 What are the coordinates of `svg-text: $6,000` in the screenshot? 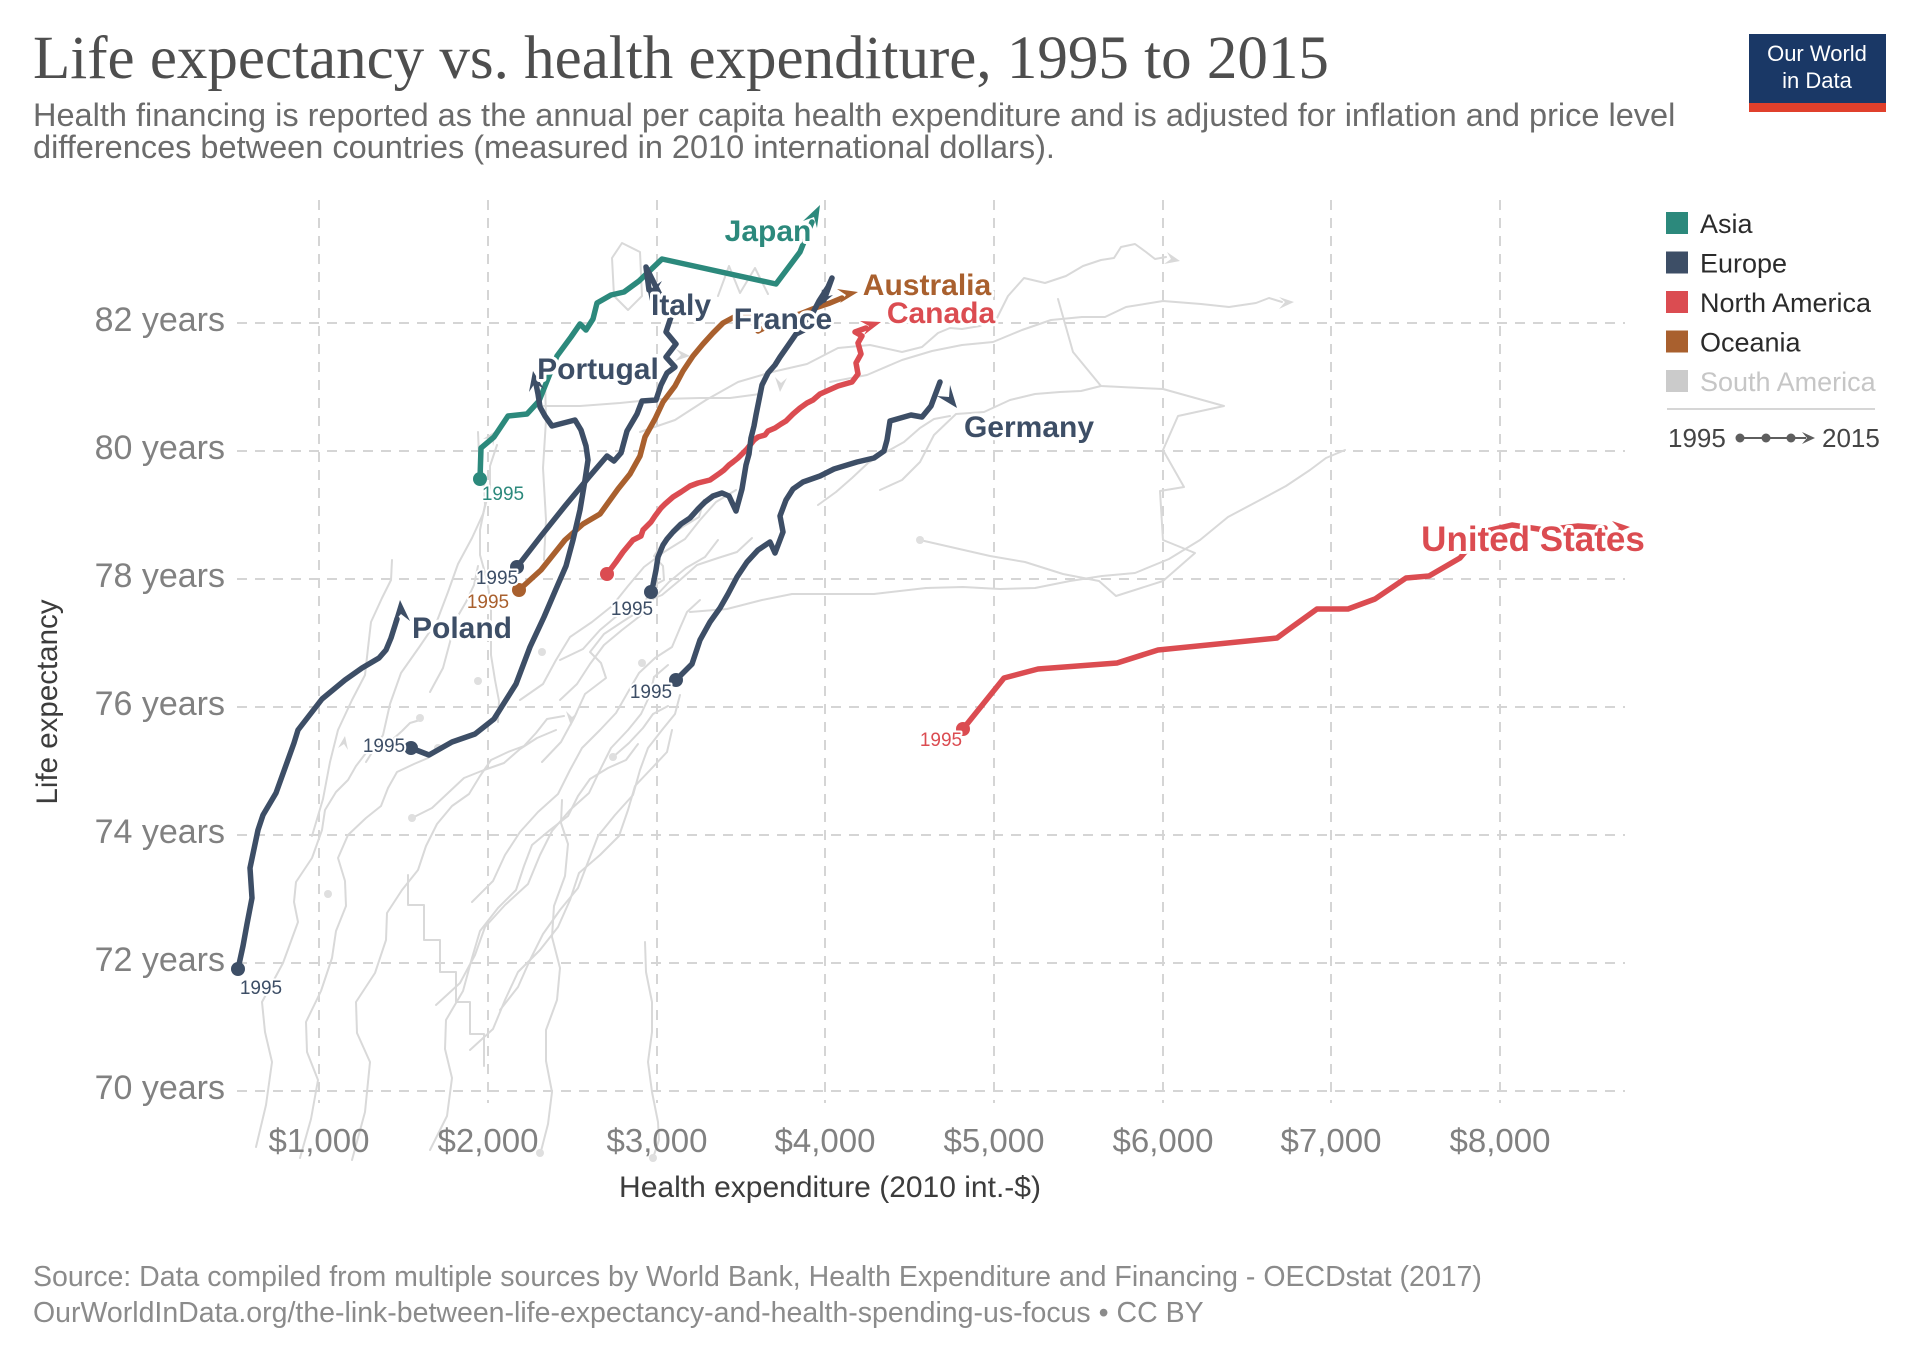 It's located at (1163, 1140).